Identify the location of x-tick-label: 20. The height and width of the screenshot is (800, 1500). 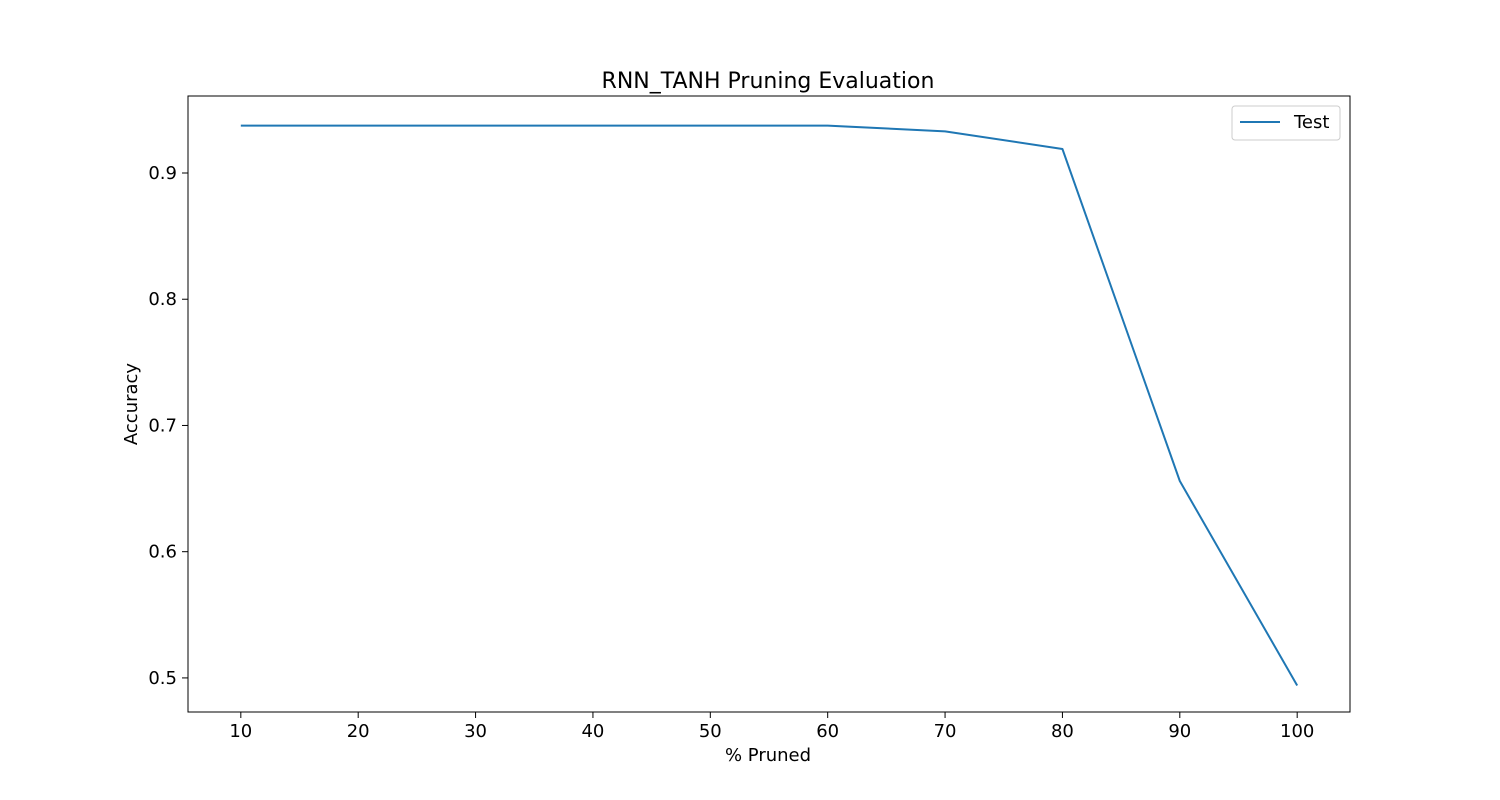
(358, 731).